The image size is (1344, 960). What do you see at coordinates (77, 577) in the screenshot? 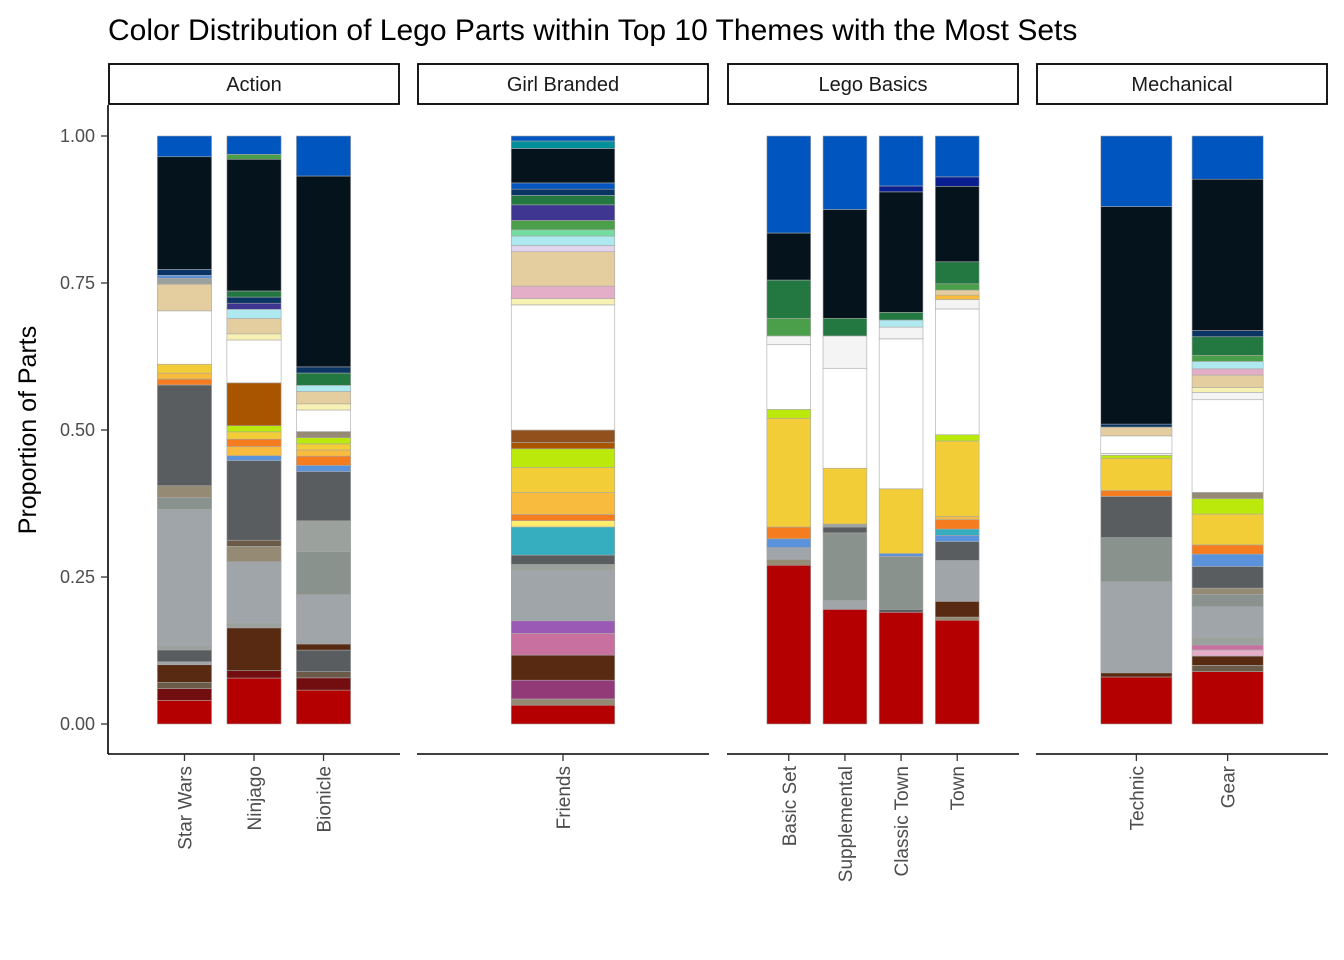
I see `y-tick-label: 0.25` at bounding box center [77, 577].